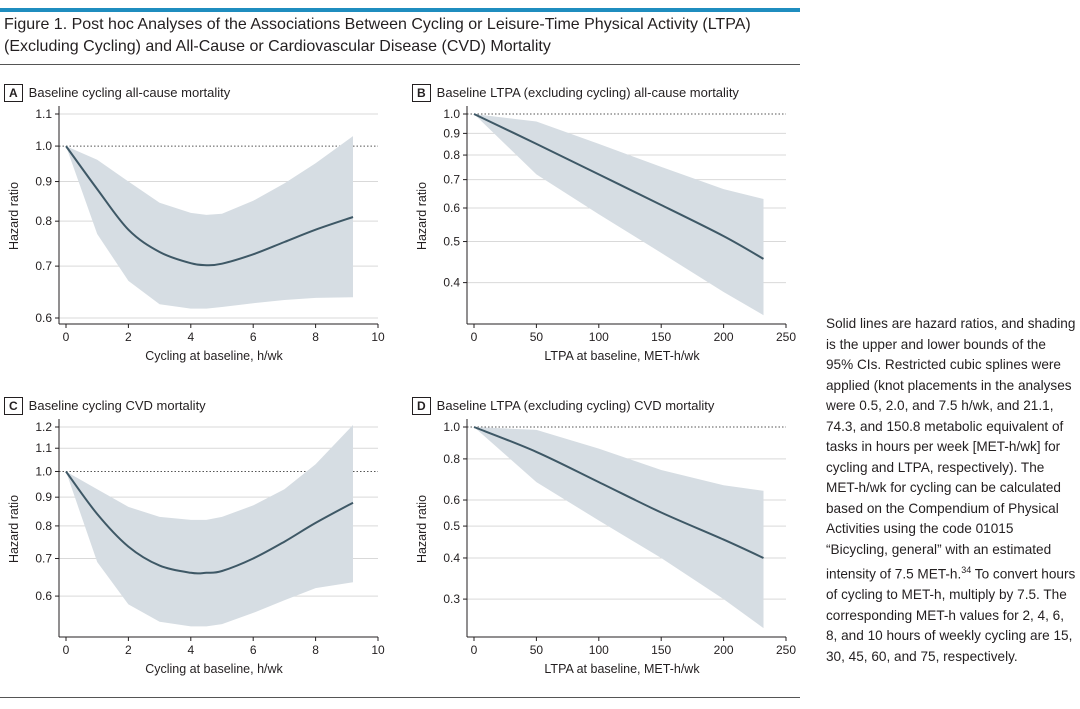  What do you see at coordinates (253, 337) in the screenshot?
I see `panel-a-x-tick-label: 6` at bounding box center [253, 337].